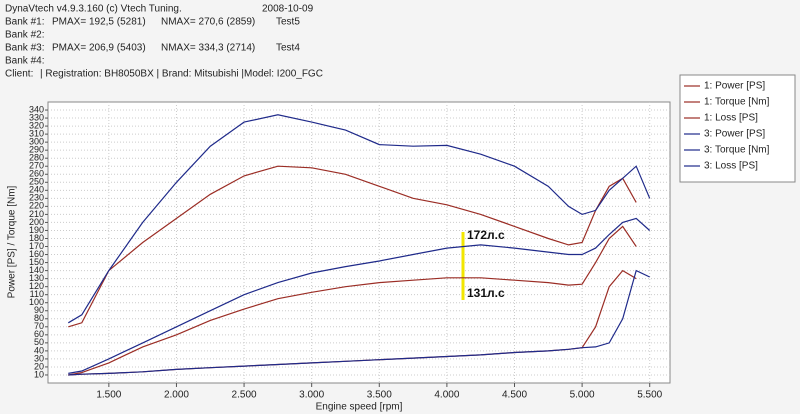  I want to click on y-tick-label: 190, so click(36, 230).